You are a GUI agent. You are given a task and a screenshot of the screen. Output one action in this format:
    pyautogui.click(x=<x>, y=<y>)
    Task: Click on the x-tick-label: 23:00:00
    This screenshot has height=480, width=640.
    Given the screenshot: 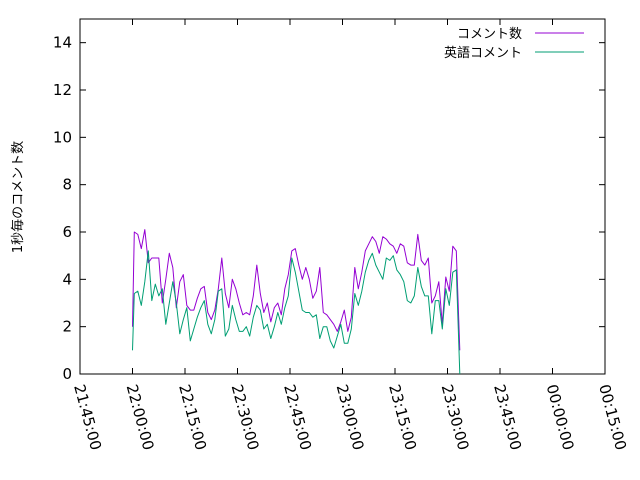 What is the action you would take?
    pyautogui.click(x=350, y=417)
    